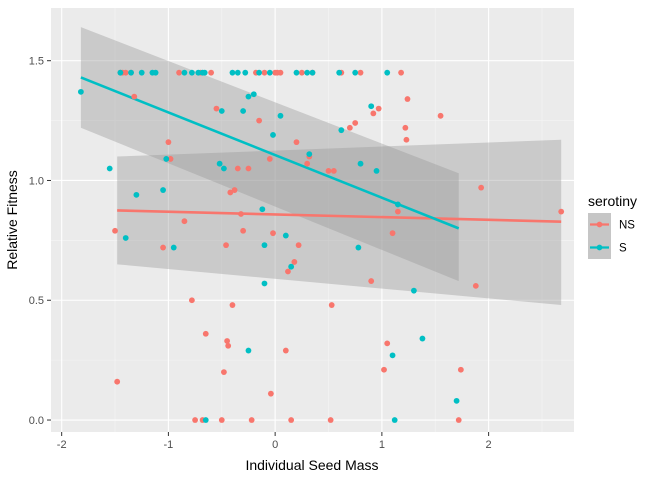 The height and width of the screenshot is (480, 672). What do you see at coordinates (339, 216) in the screenshot?
I see `fit-line-ns` at bounding box center [339, 216].